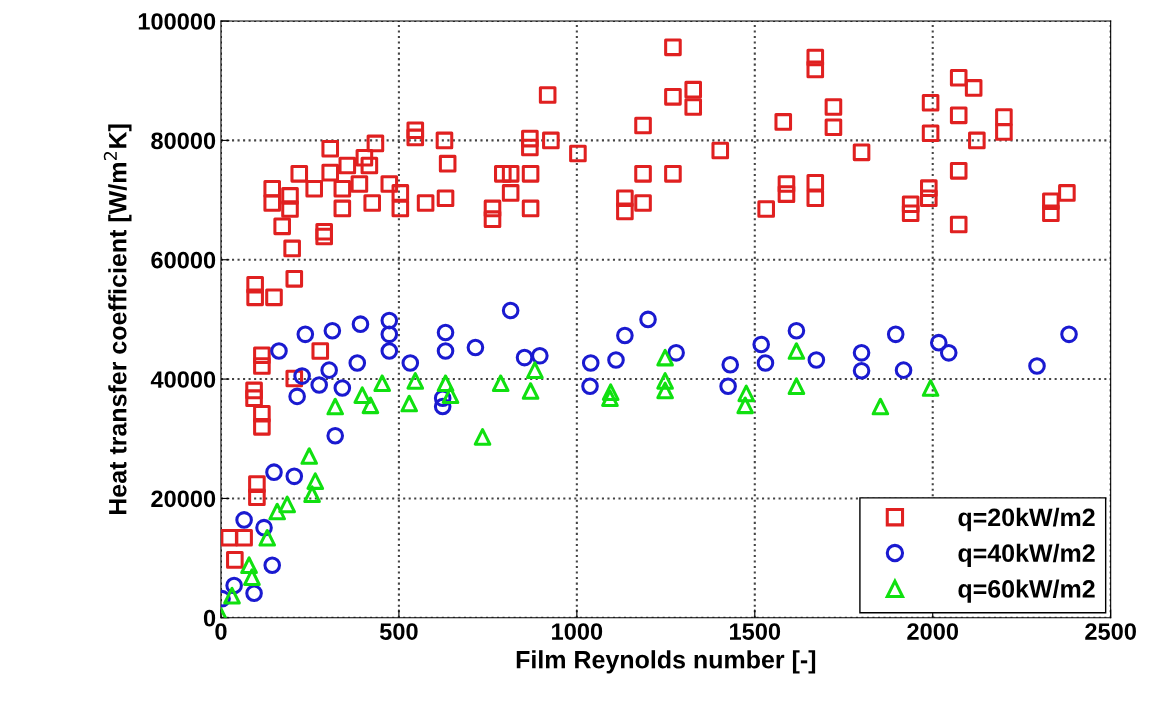 This screenshot has width=1163, height=702. I want to click on y-axis-title: Heat transfer coefficient [W/m$^{2}$K], so click(117, 319).